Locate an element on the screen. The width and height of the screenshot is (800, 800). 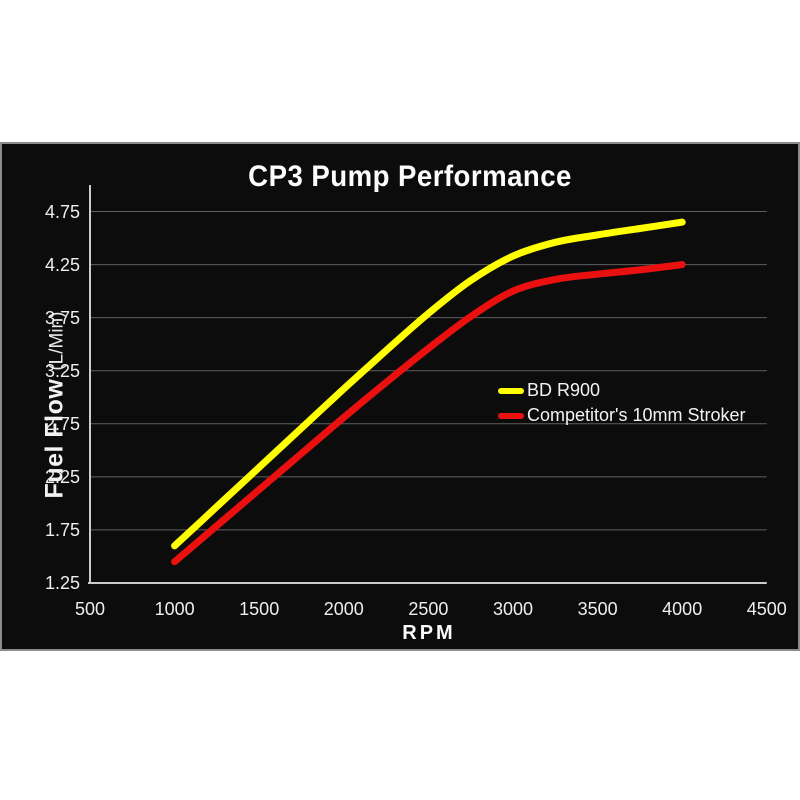
x-tick-label: 2500 is located at coordinates (428, 609).